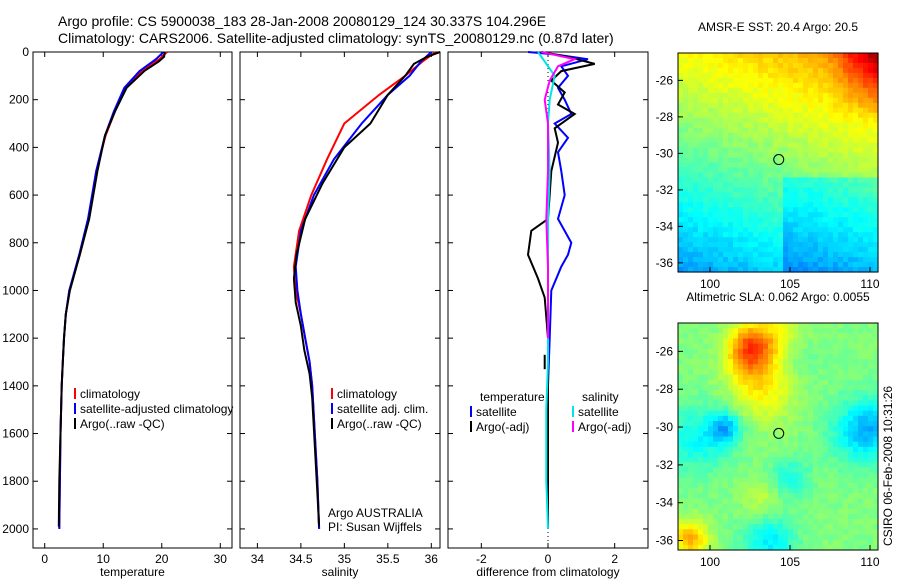 This screenshot has width=900, height=580. What do you see at coordinates (665, 389) in the screenshot?
I see `y-tick-label: -28` at bounding box center [665, 389].